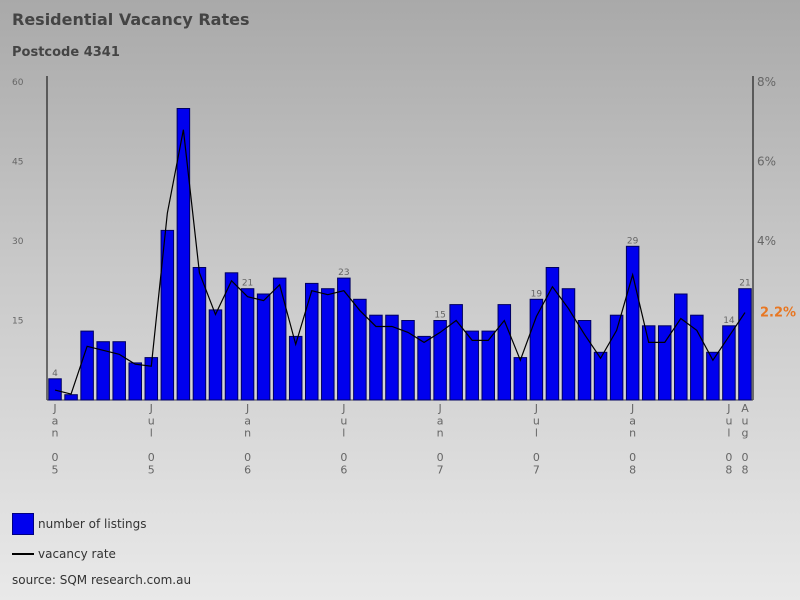 This screenshot has height=600, width=800. What do you see at coordinates (102, 580) in the screenshot?
I see `source-note: source: SQM research.com.au` at bounding box center [102, 580].